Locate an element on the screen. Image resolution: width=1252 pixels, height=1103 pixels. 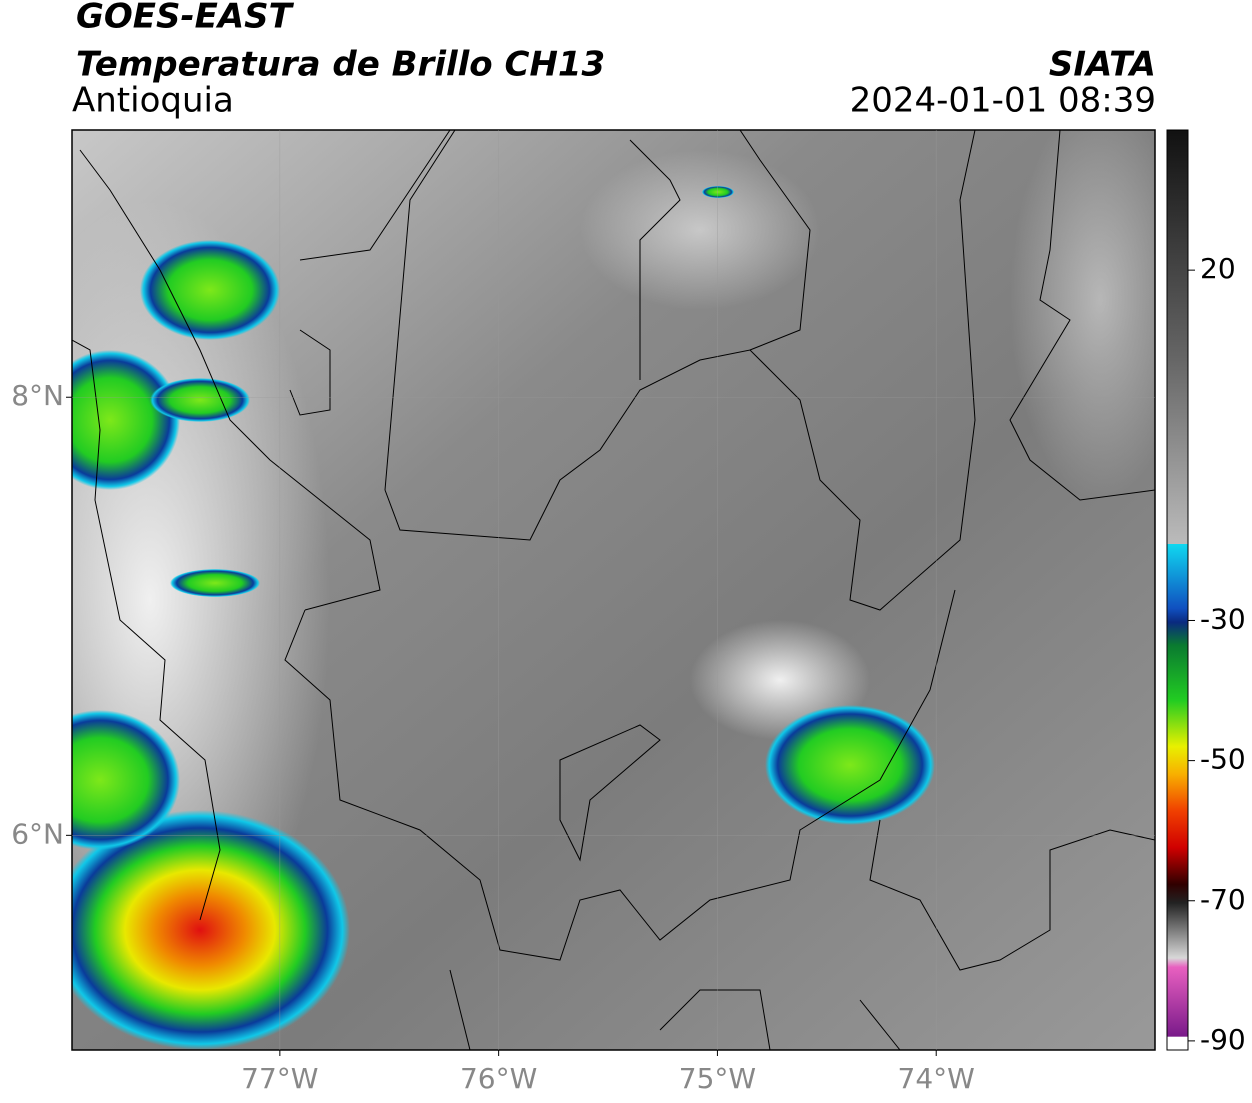
y-tick-label: 8°N is located at coordinates (37, 395).